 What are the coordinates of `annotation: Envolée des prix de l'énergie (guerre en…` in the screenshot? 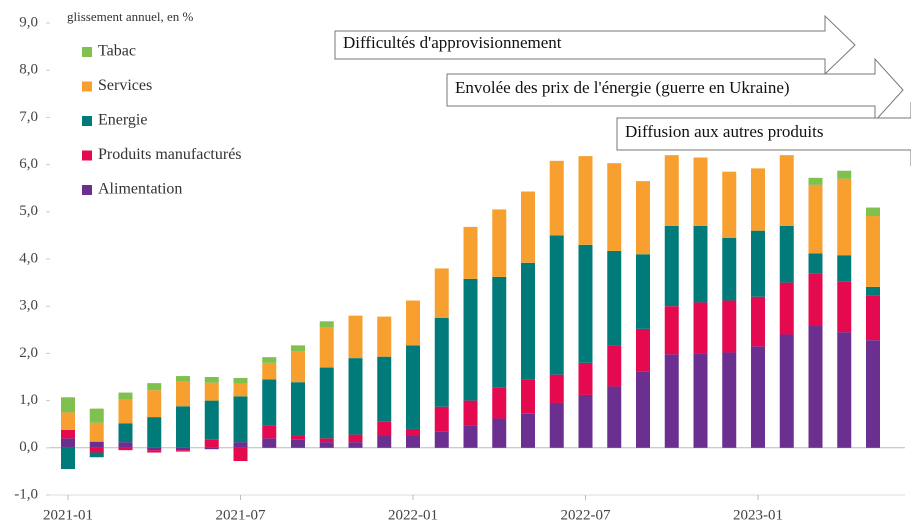 It's located at (622, 87).